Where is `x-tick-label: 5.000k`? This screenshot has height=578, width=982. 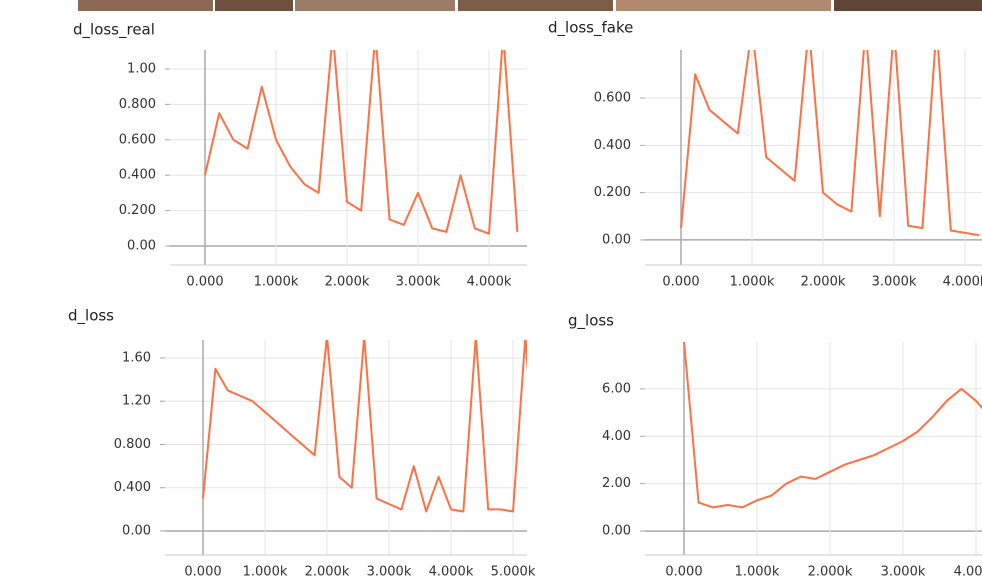
x-tick-label: 5.000k is located at coordinates (513, 571).